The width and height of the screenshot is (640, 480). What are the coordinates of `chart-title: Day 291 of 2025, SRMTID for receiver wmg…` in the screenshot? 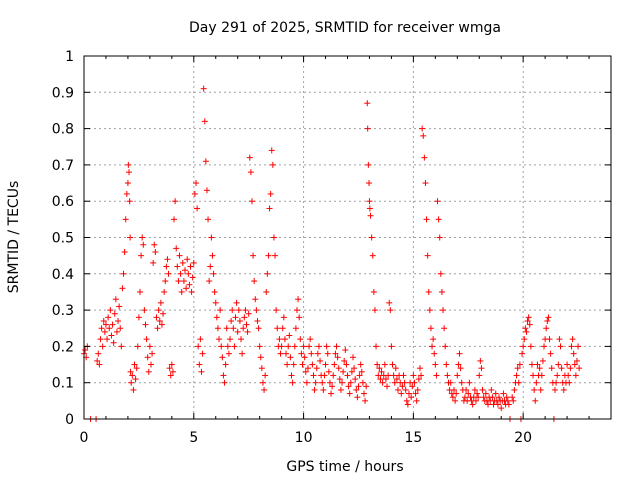 It's located at (345, 28).